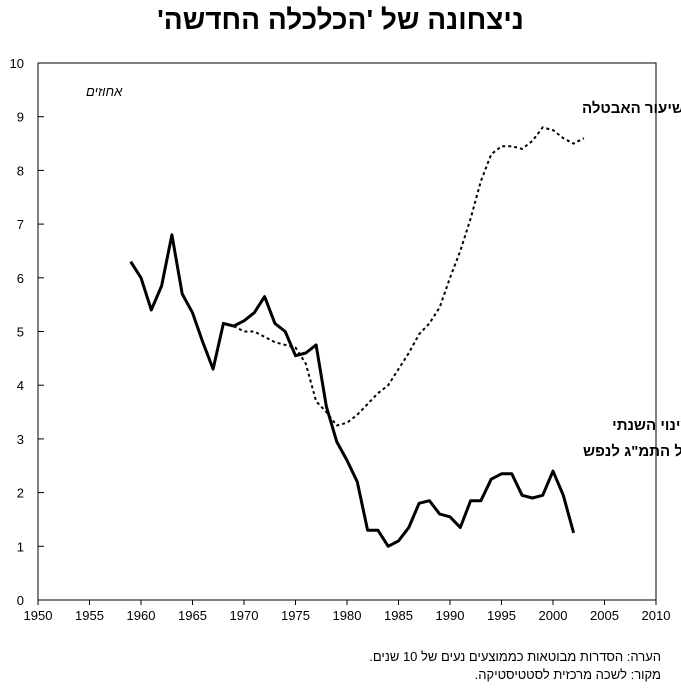 This screenshot has height=700, width=681. What do you see at coordinates (553, 615) in the screenshot?
I see `x-tick-label: 2000` at bounding box center [553, 615].